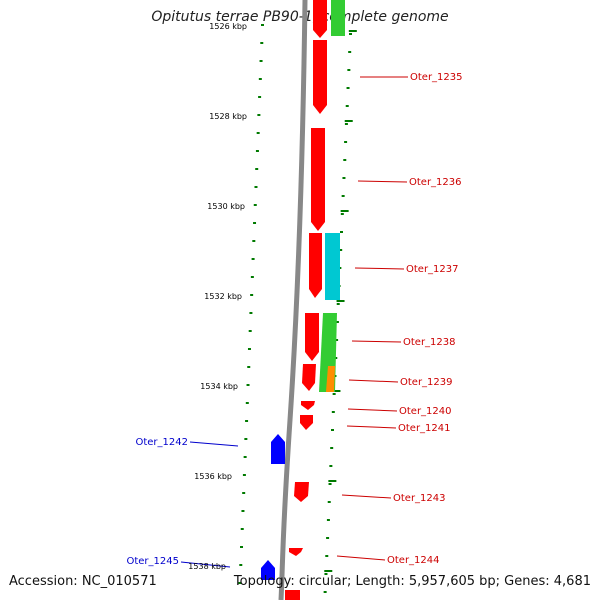 Image resolution: width=600 pixels, height=600 pixels. What do you see at coordinates (424, 428) in the screenshot?
I see `gene-label: Oter_1241` at bounding box center [424, 428].